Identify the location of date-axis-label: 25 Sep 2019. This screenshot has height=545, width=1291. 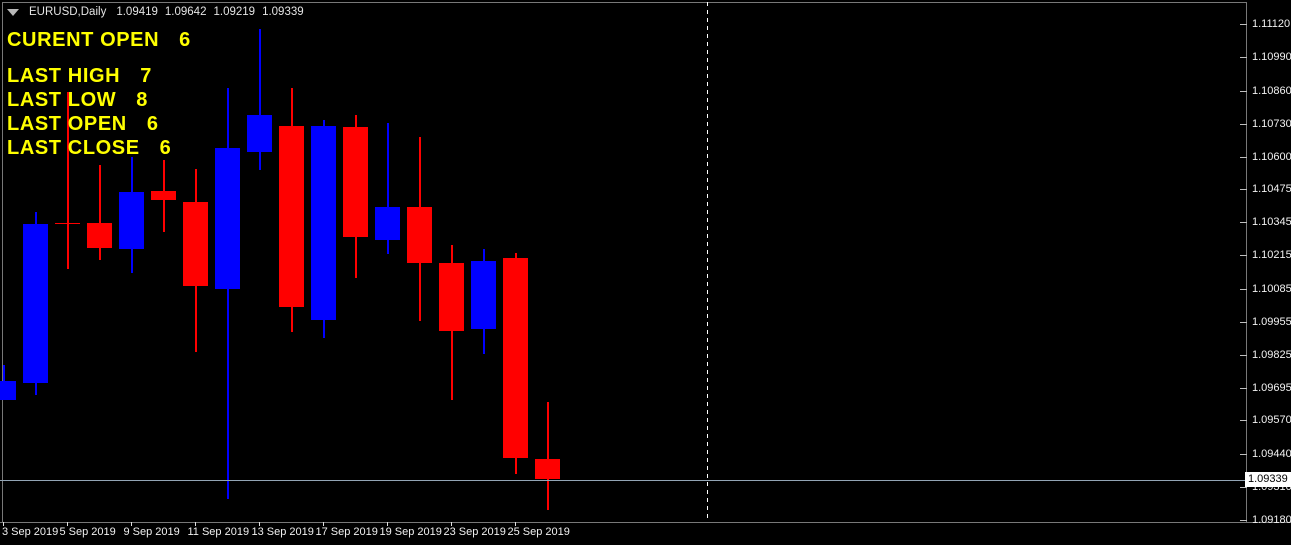
(538, 532).